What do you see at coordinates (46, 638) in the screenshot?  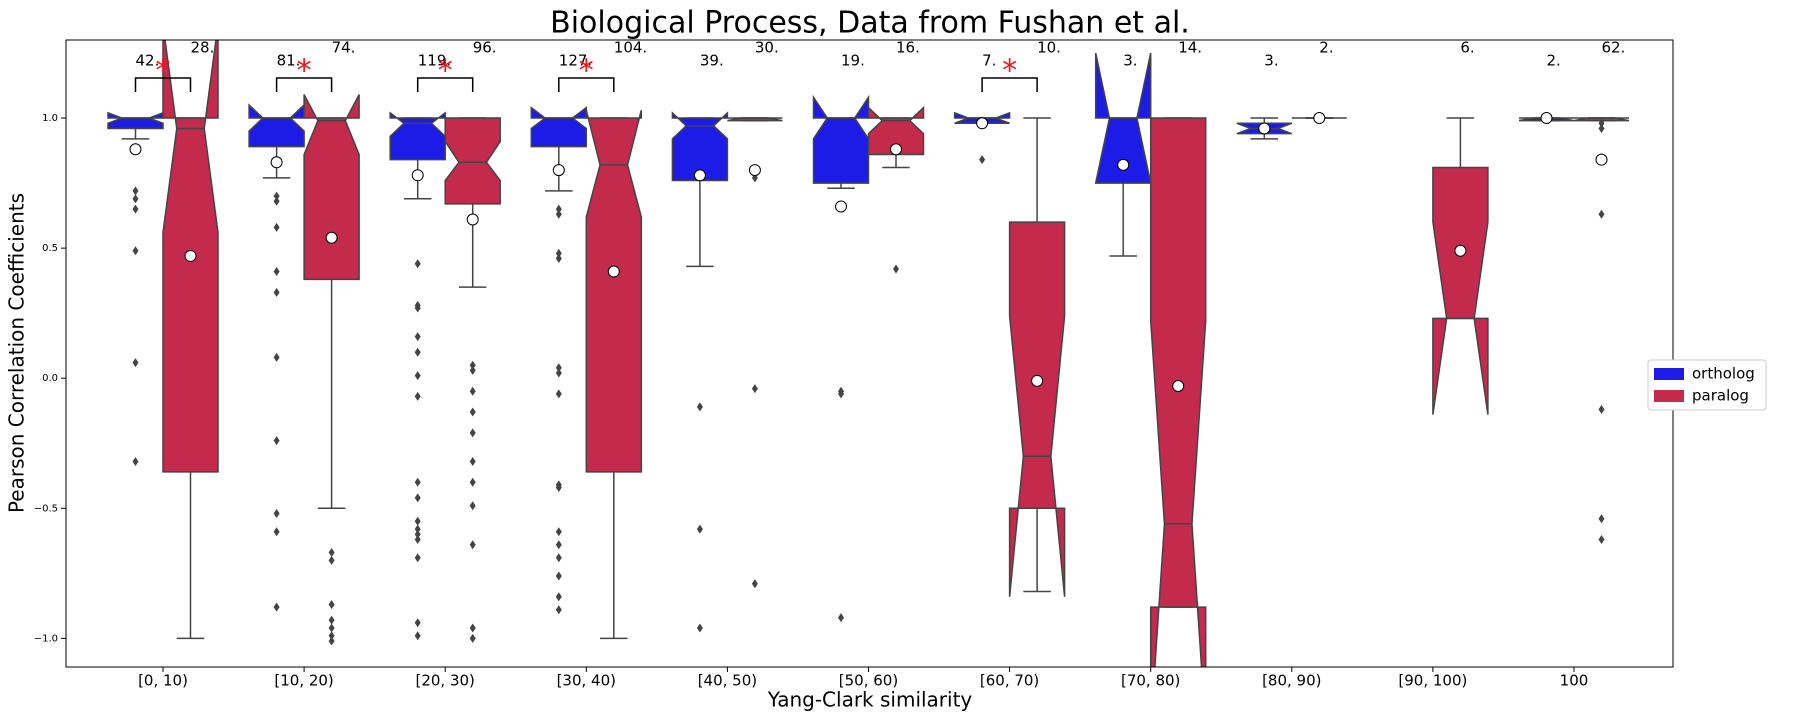 I see `y-tick-label: −1.0` at bounding box center [46, 638].